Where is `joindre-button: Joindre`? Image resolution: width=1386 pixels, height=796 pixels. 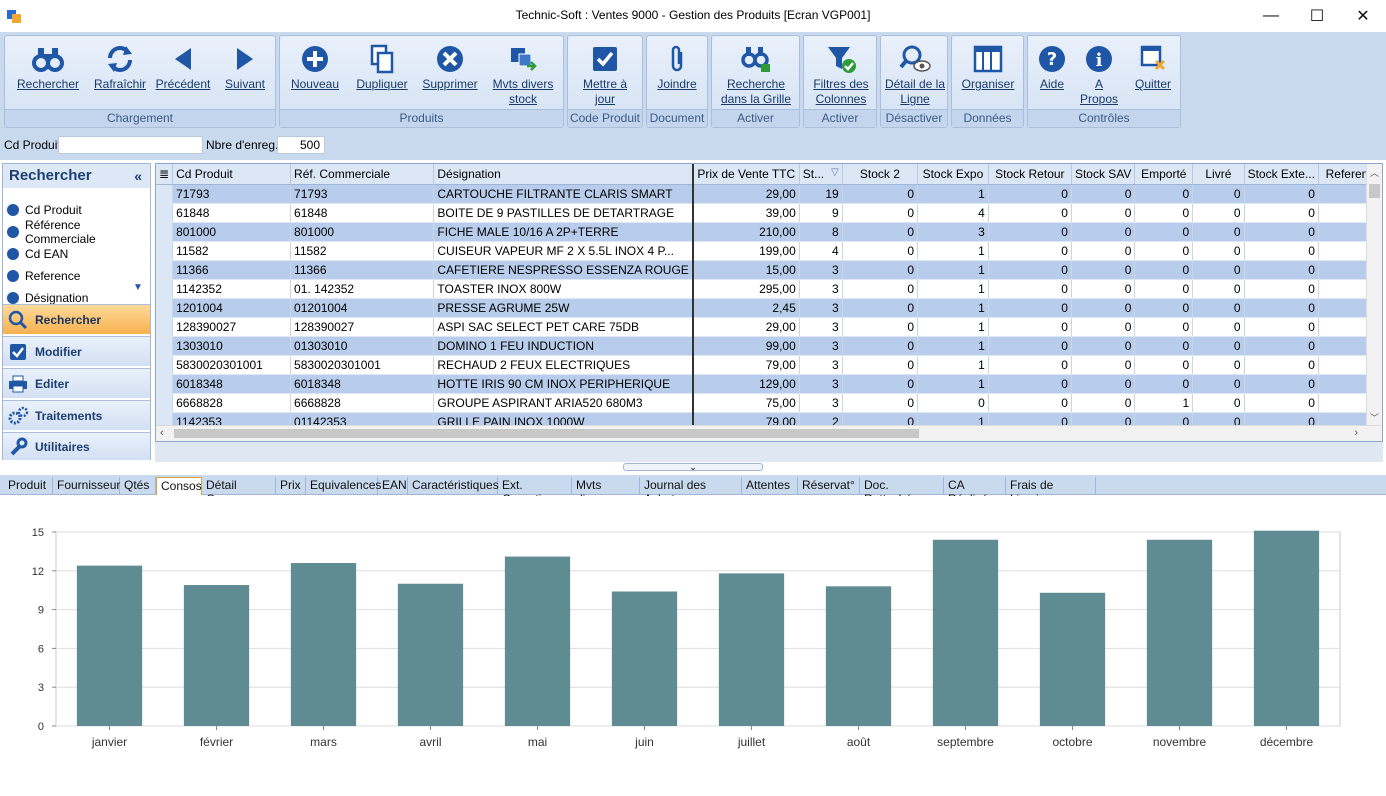 joindre-button: Joindre is located at coordinates (677, 76).